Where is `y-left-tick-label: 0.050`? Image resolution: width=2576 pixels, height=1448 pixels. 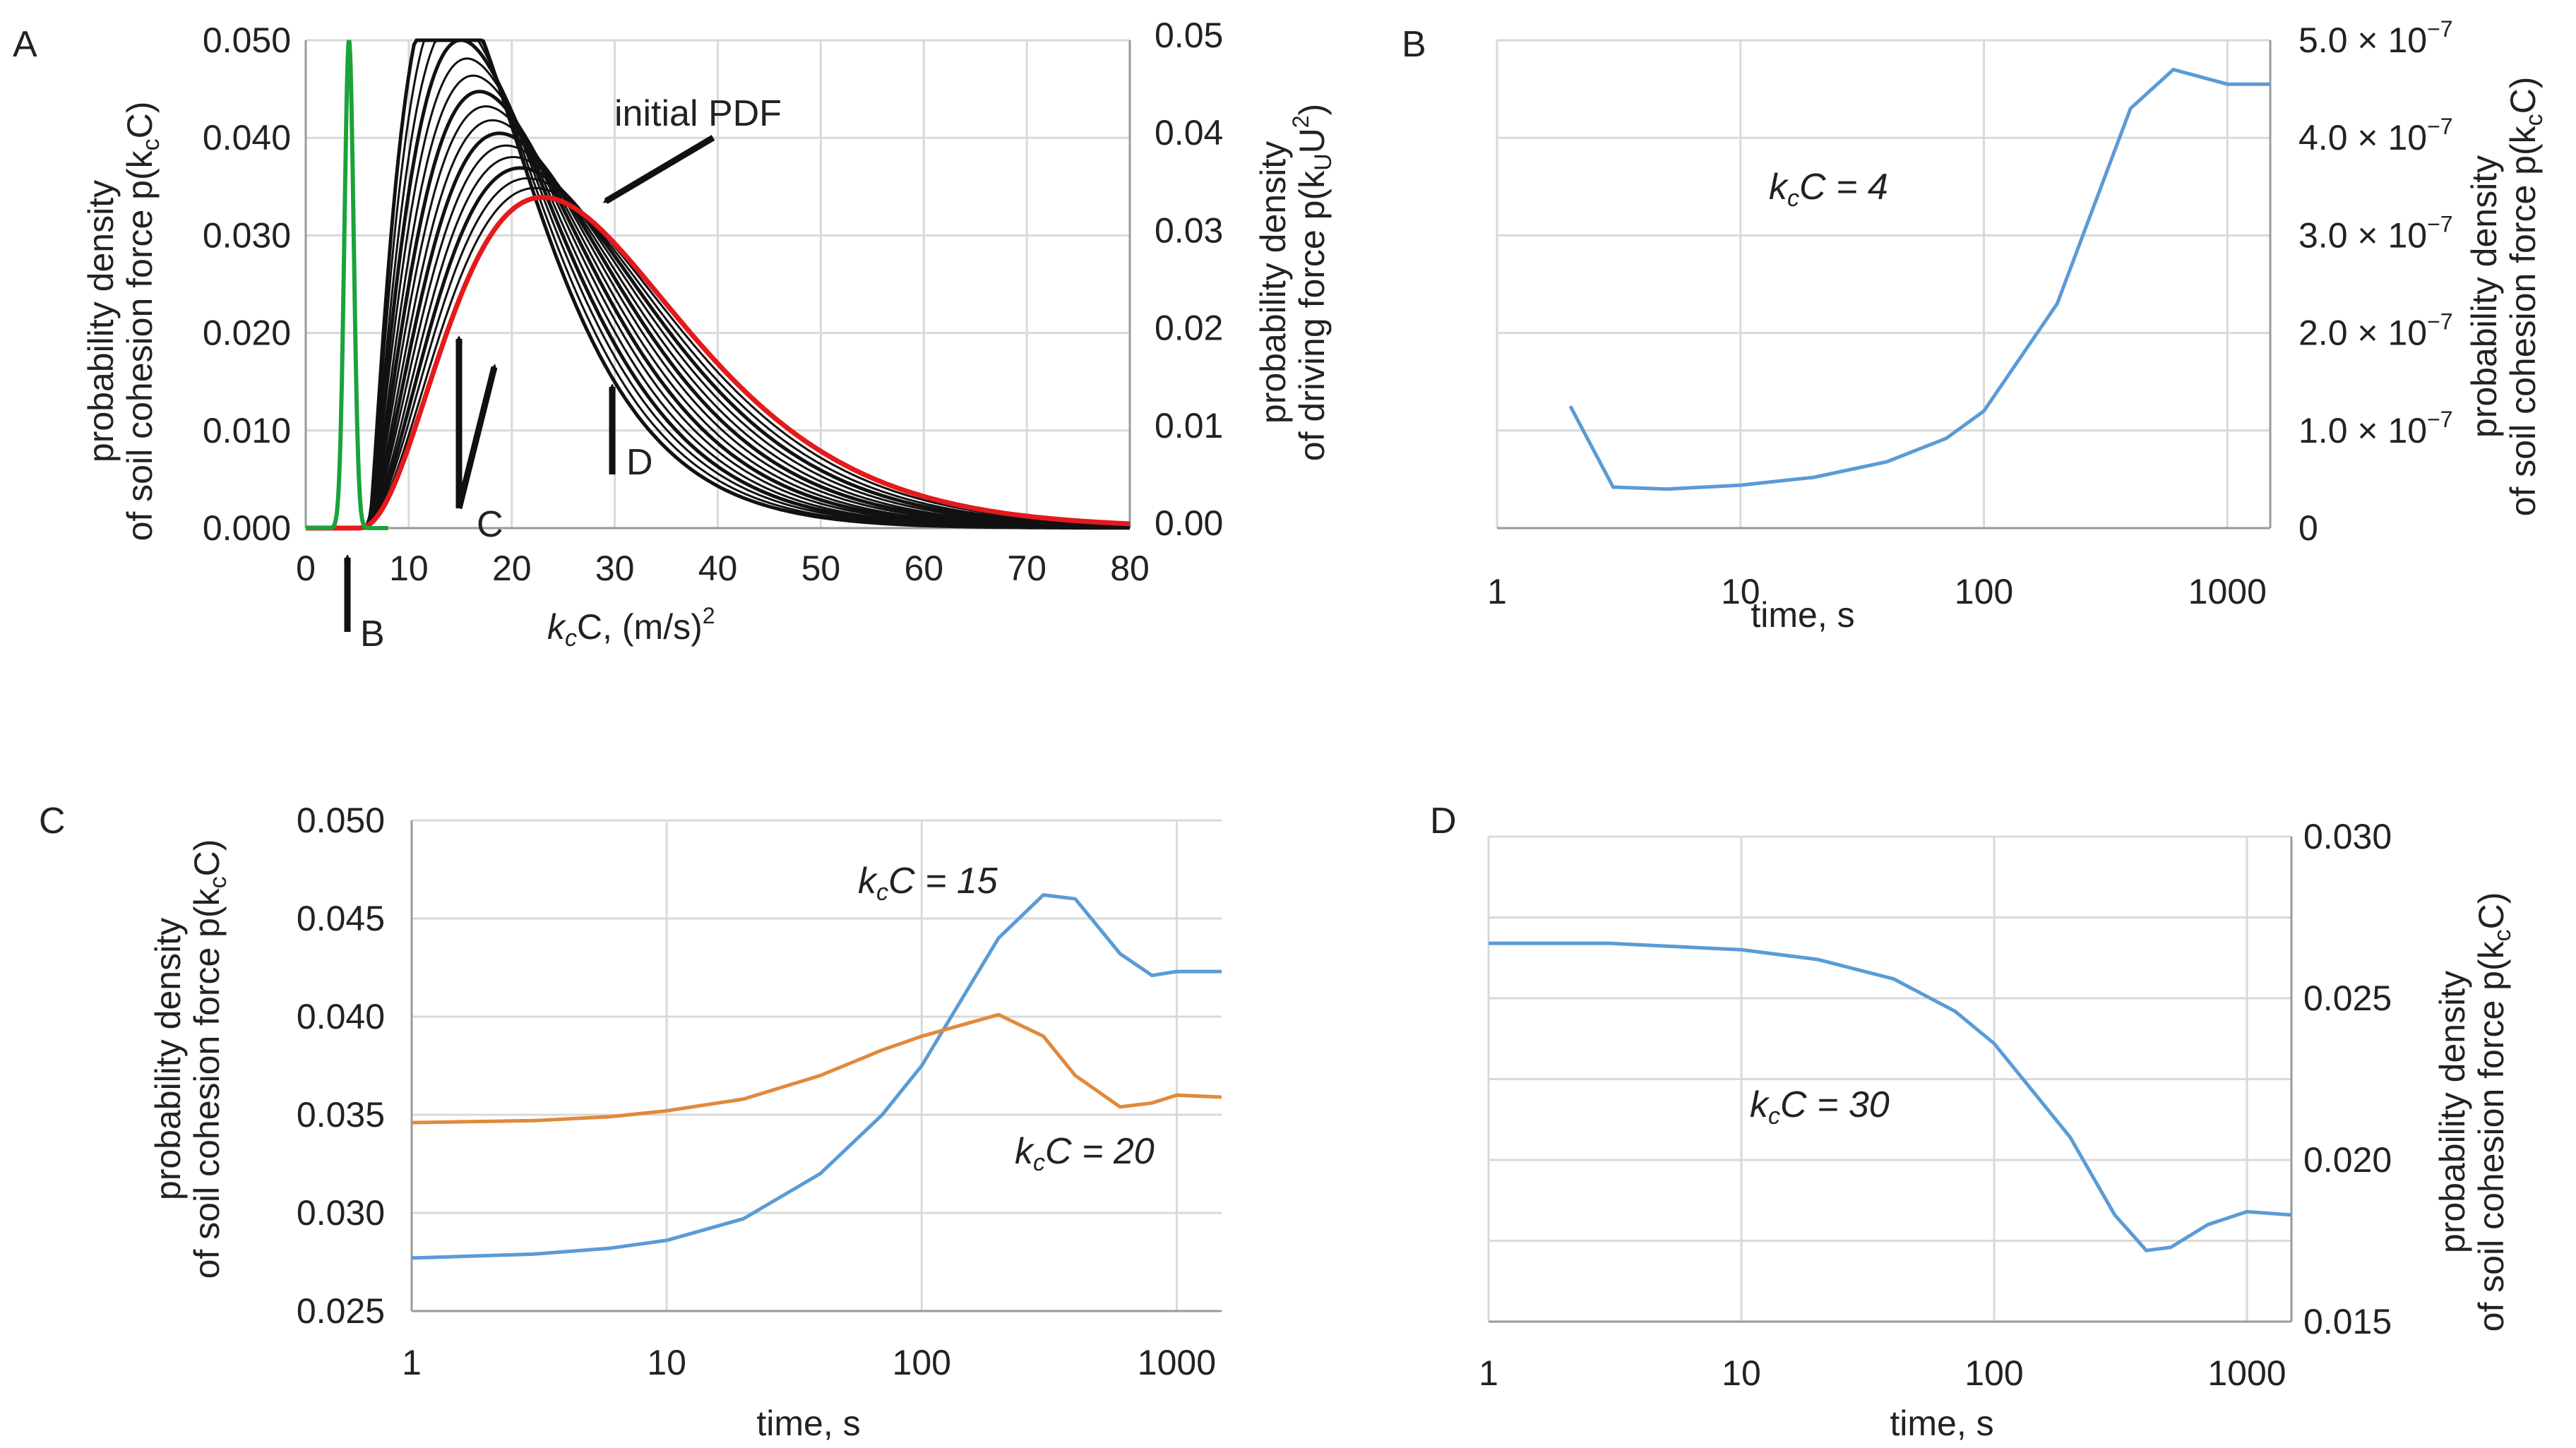
y-left-tick-label: 0.050 is located at coordinates (247, 40).